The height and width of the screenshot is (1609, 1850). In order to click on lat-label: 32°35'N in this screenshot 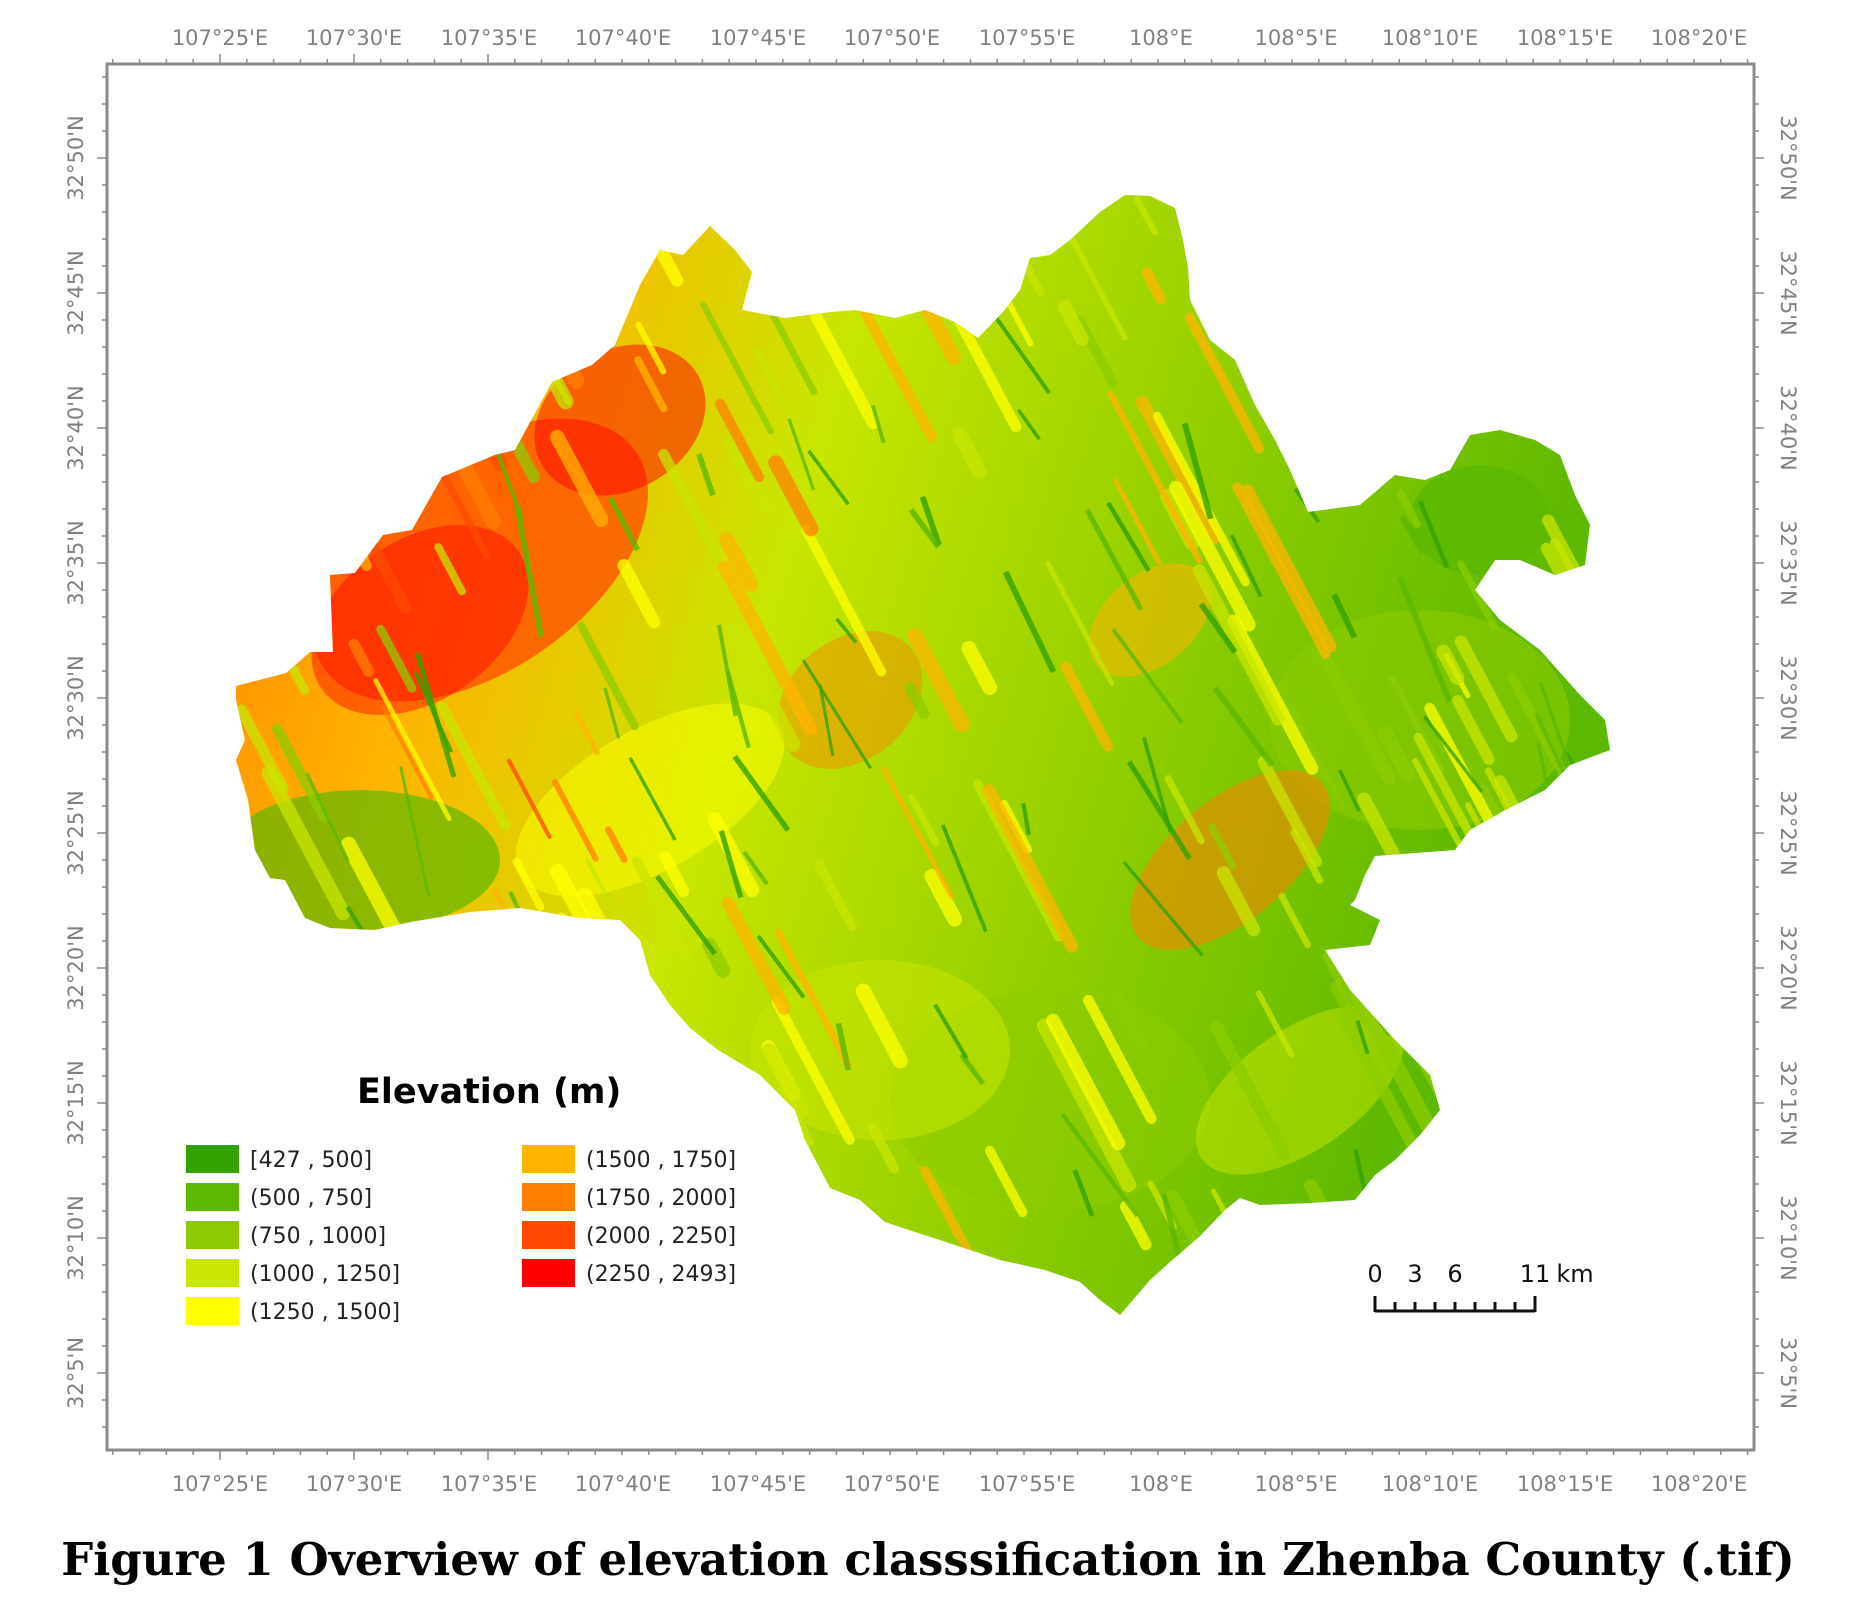, I will do `click(1788, 562)`.